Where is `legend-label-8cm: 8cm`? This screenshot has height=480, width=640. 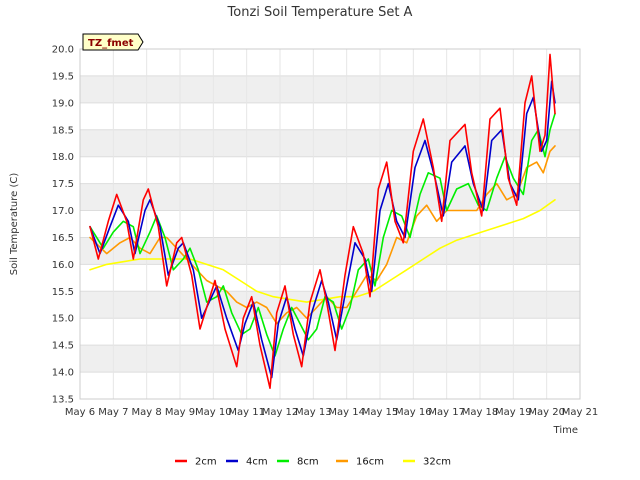
legend-label-8cm: 8cm is located at coordinates (308, 462).